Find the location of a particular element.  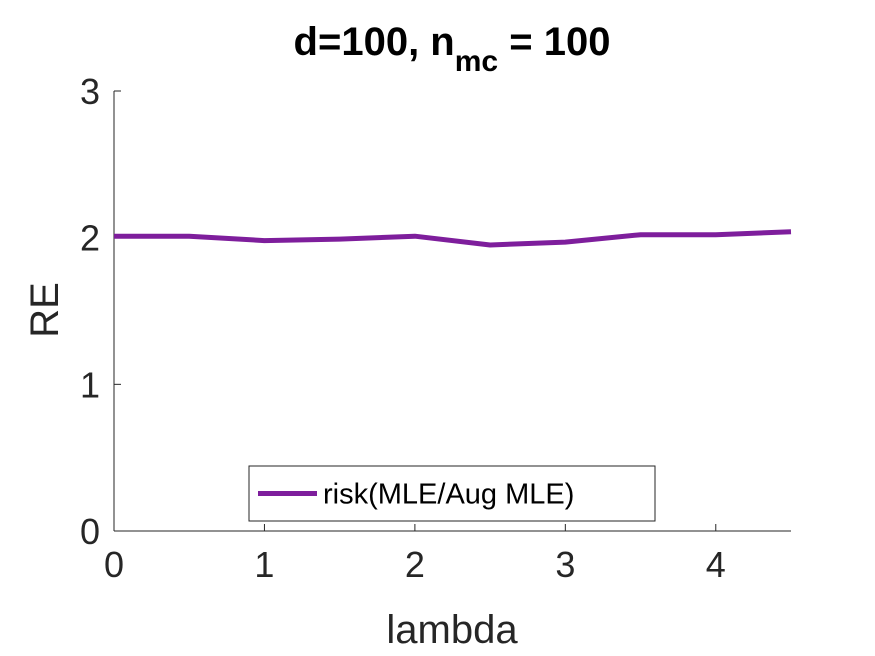

x-tick-label: 1 is located at coordinates (264, 564).